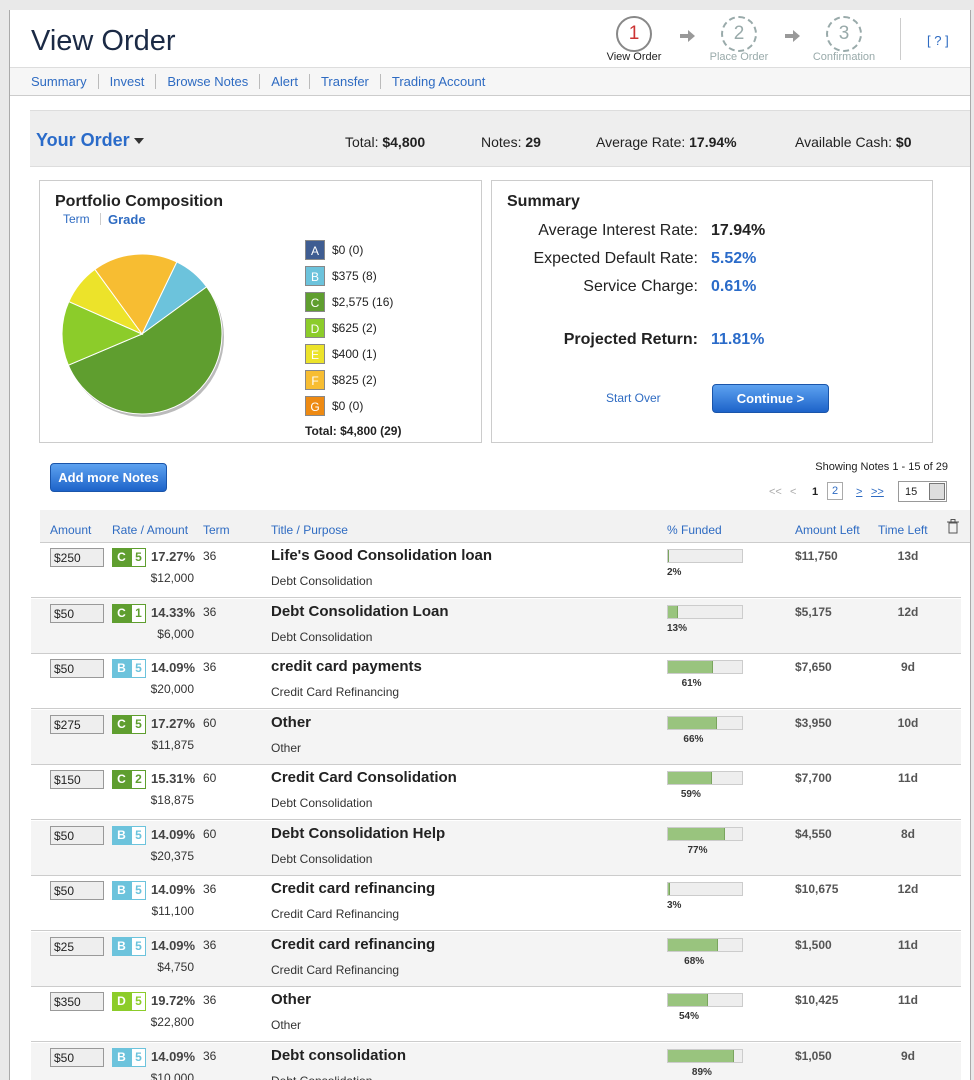 The height and width of the screenshot is (1080, 974). What do you see at coordinates (338, 81) in the screenshot?
I see `nav-link: Transfer` at bounding box center [338, 81].